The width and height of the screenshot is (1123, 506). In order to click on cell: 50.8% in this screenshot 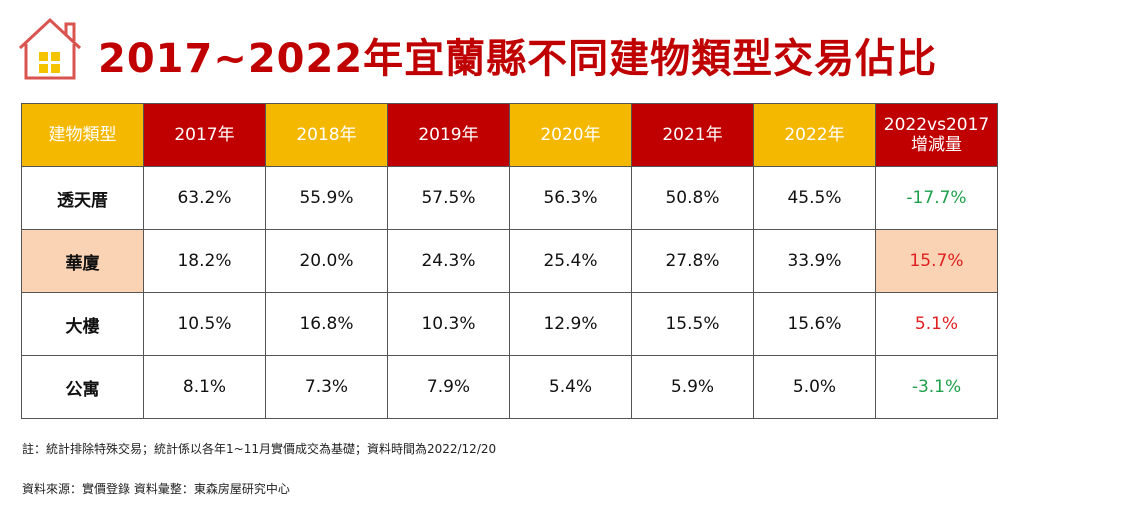, I will do `click(692, 198)`.